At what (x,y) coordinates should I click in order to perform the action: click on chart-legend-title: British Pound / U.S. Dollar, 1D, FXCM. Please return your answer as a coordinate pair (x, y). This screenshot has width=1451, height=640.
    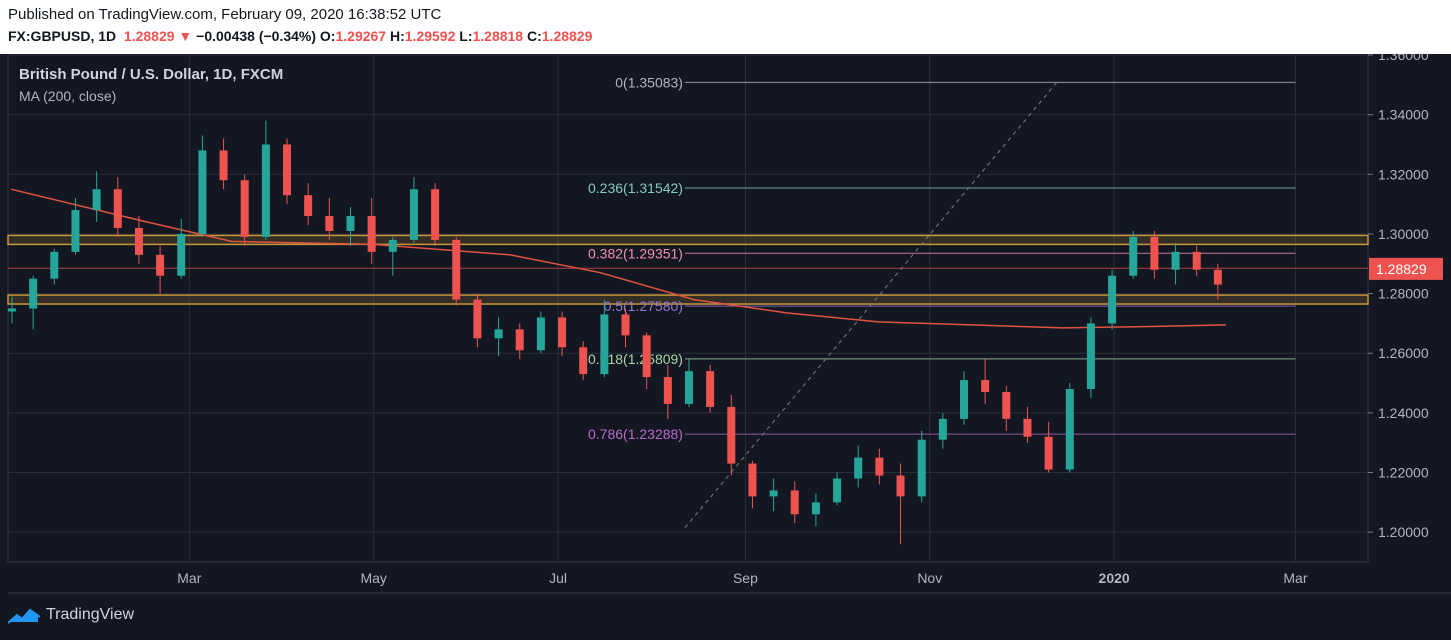
    Looking at the image, I should click on (151, 74).